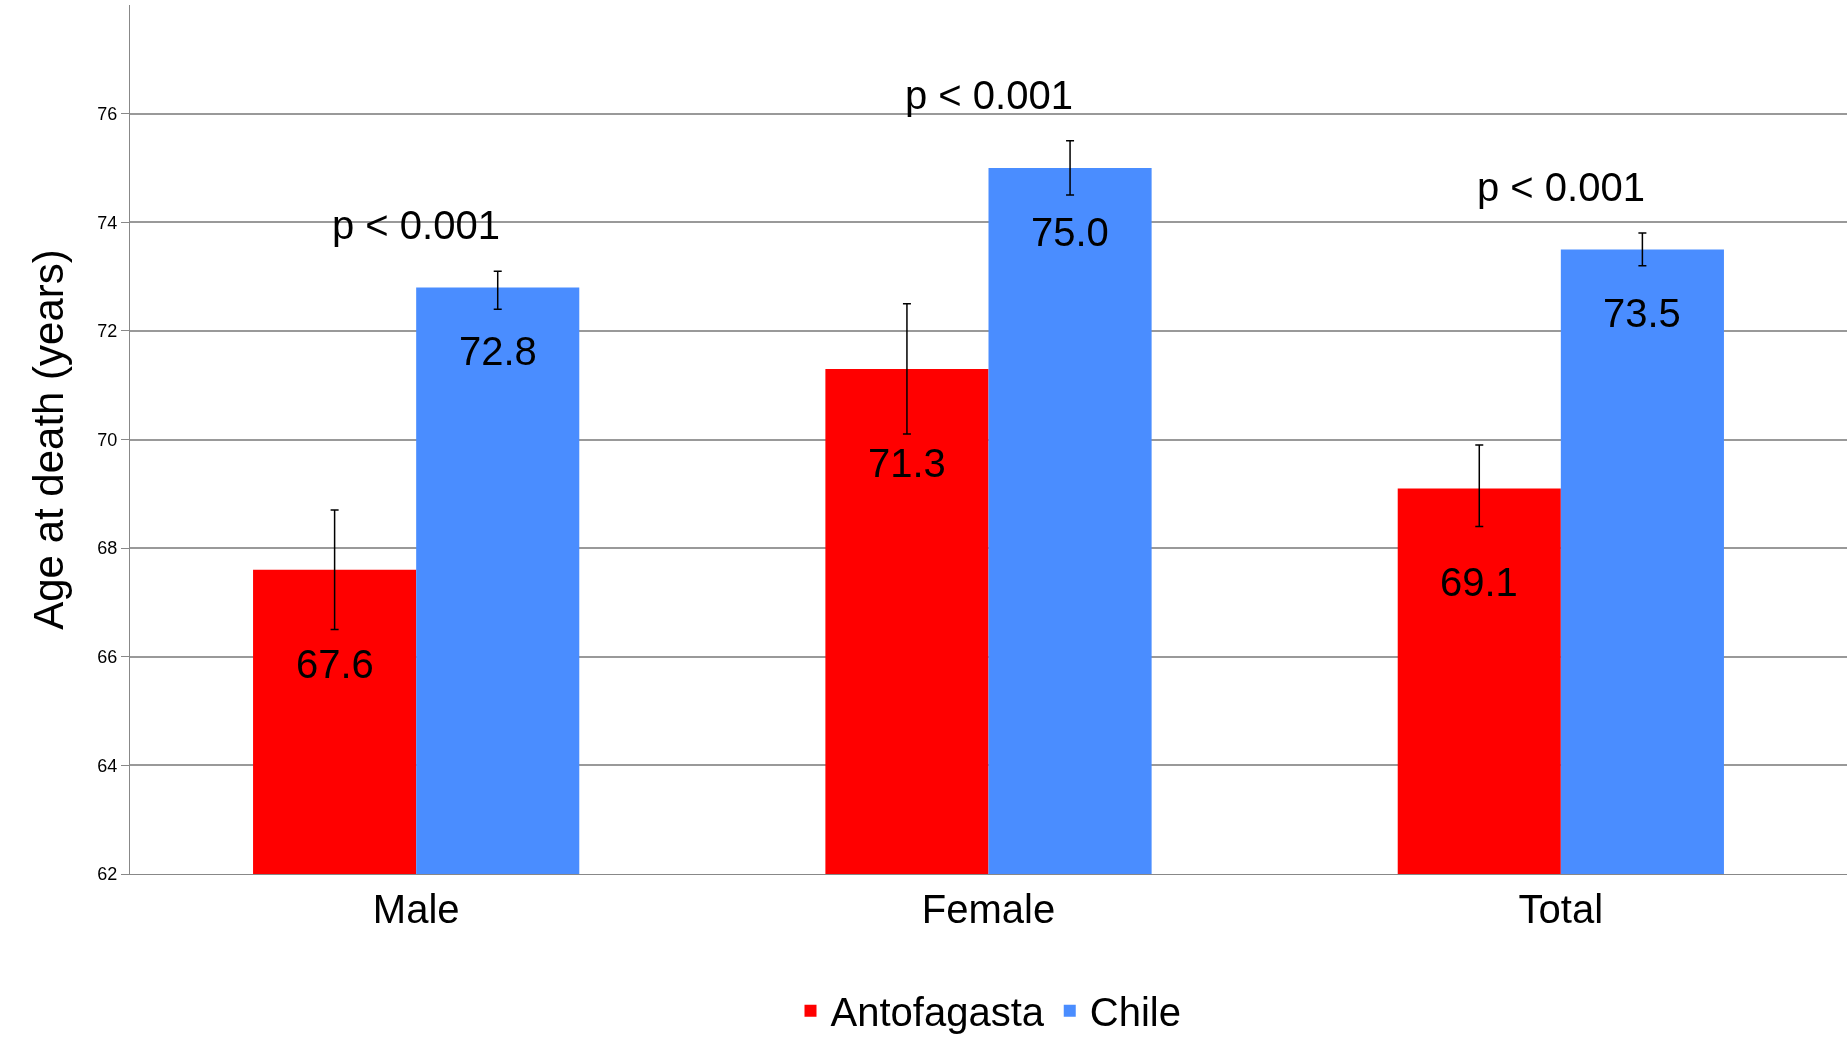 The image size is (1847, 1044). I want to click on y-tick-label: 62, so click(107, 874).